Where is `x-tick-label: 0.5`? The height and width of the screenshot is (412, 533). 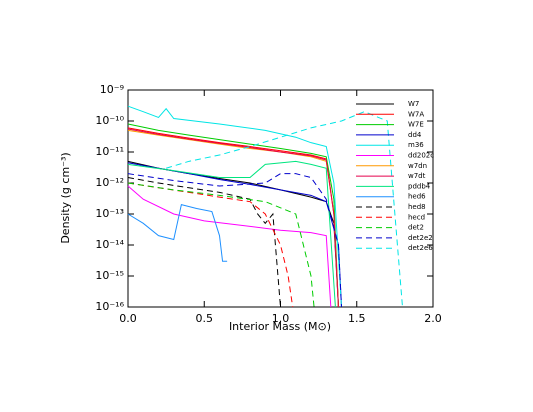 x-tick-label: 0.5 is located at coordinates (205, 318).